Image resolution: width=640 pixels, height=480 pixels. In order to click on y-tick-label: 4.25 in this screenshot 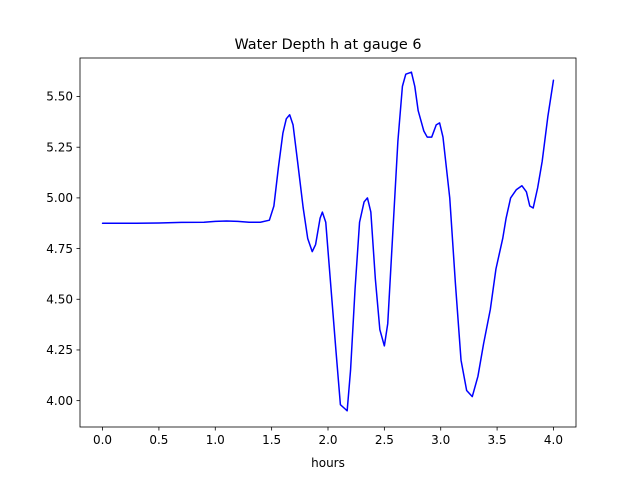, I will do `click(59, 350)`.